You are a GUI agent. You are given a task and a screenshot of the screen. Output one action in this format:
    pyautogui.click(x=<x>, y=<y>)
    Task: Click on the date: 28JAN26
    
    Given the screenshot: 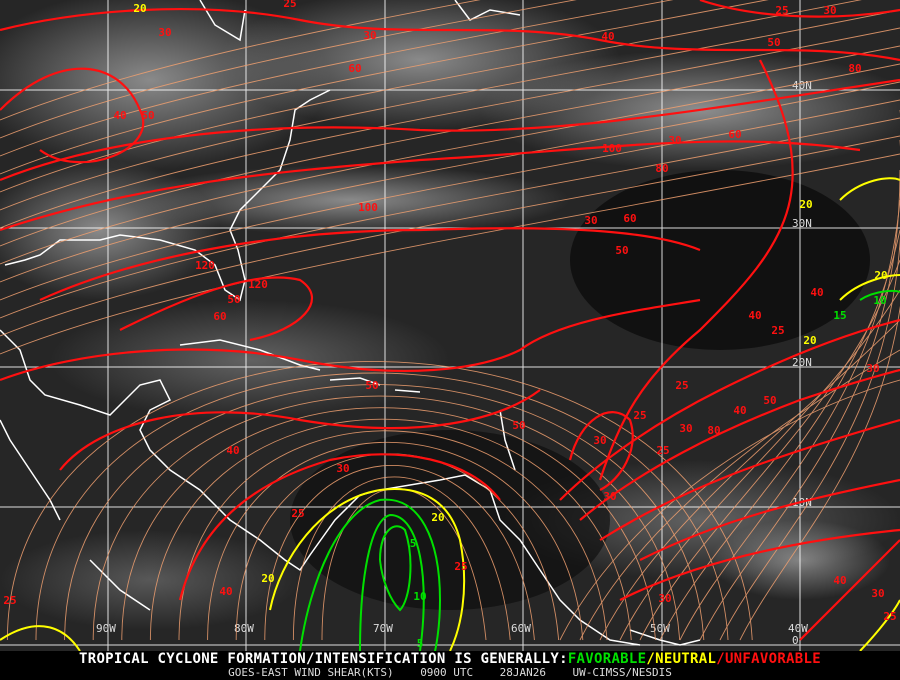 What is the action you would take?
    pyautogui.click(x=523, y=672)
    